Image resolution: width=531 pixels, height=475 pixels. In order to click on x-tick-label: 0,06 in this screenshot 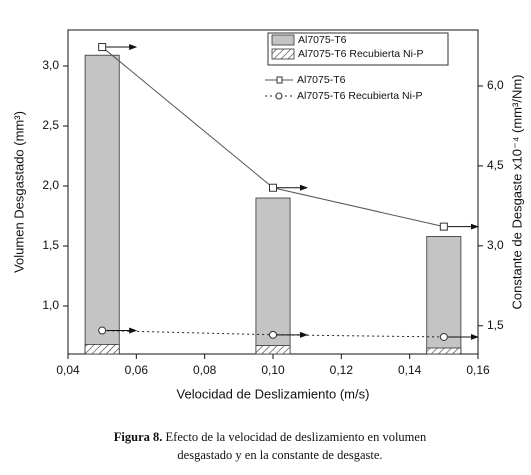, I will do `click(137, 370)`.